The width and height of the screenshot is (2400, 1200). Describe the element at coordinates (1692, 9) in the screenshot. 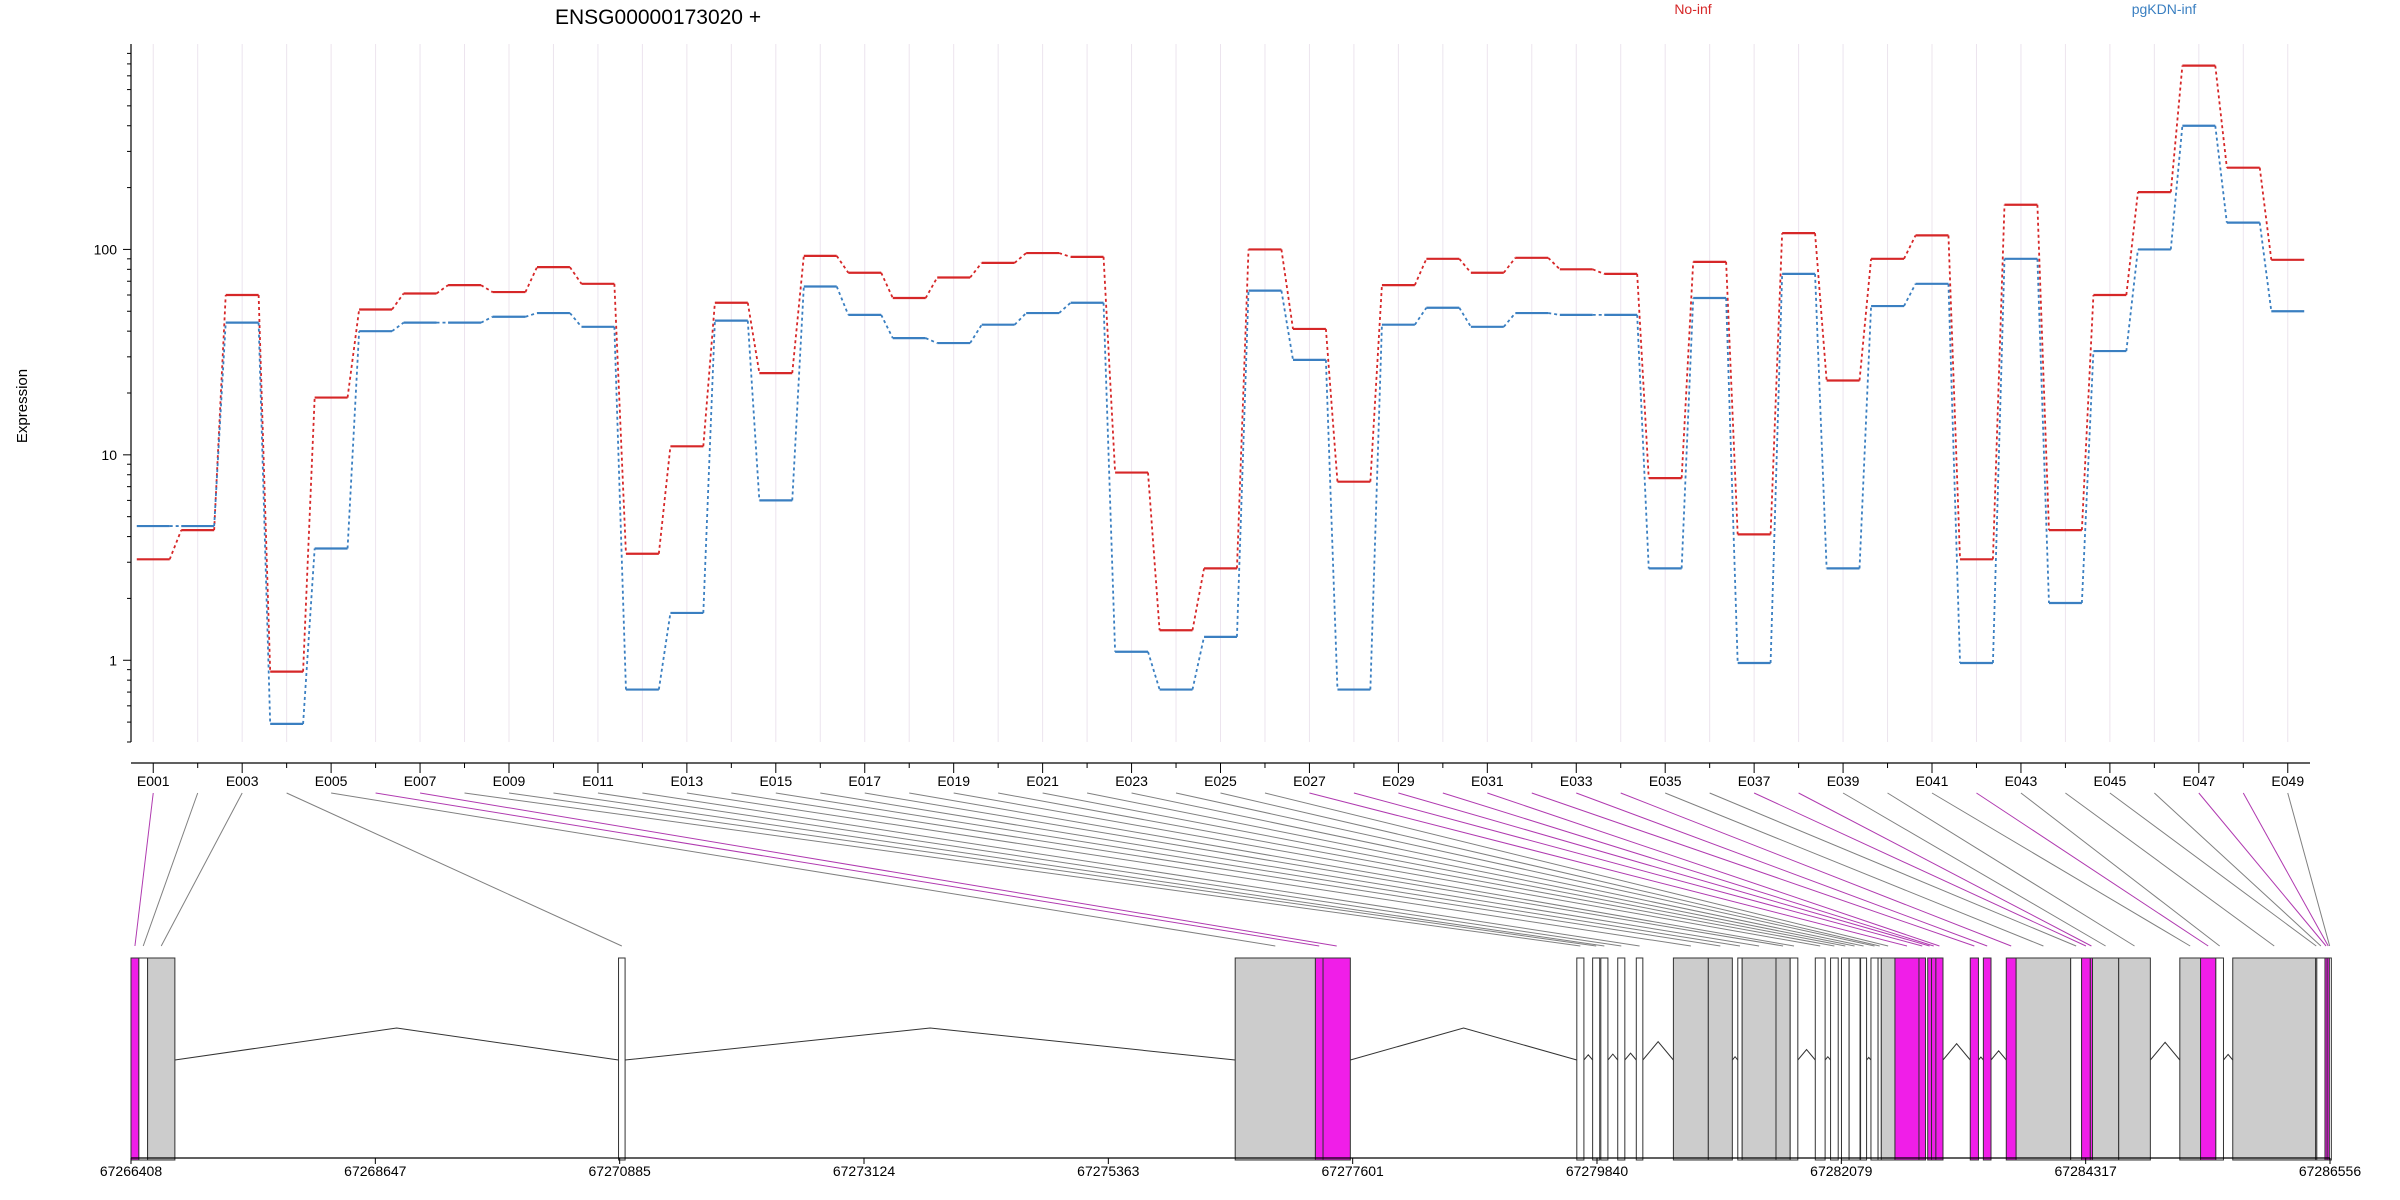

I see `legend-label-no-inf: No-inf` at that location.